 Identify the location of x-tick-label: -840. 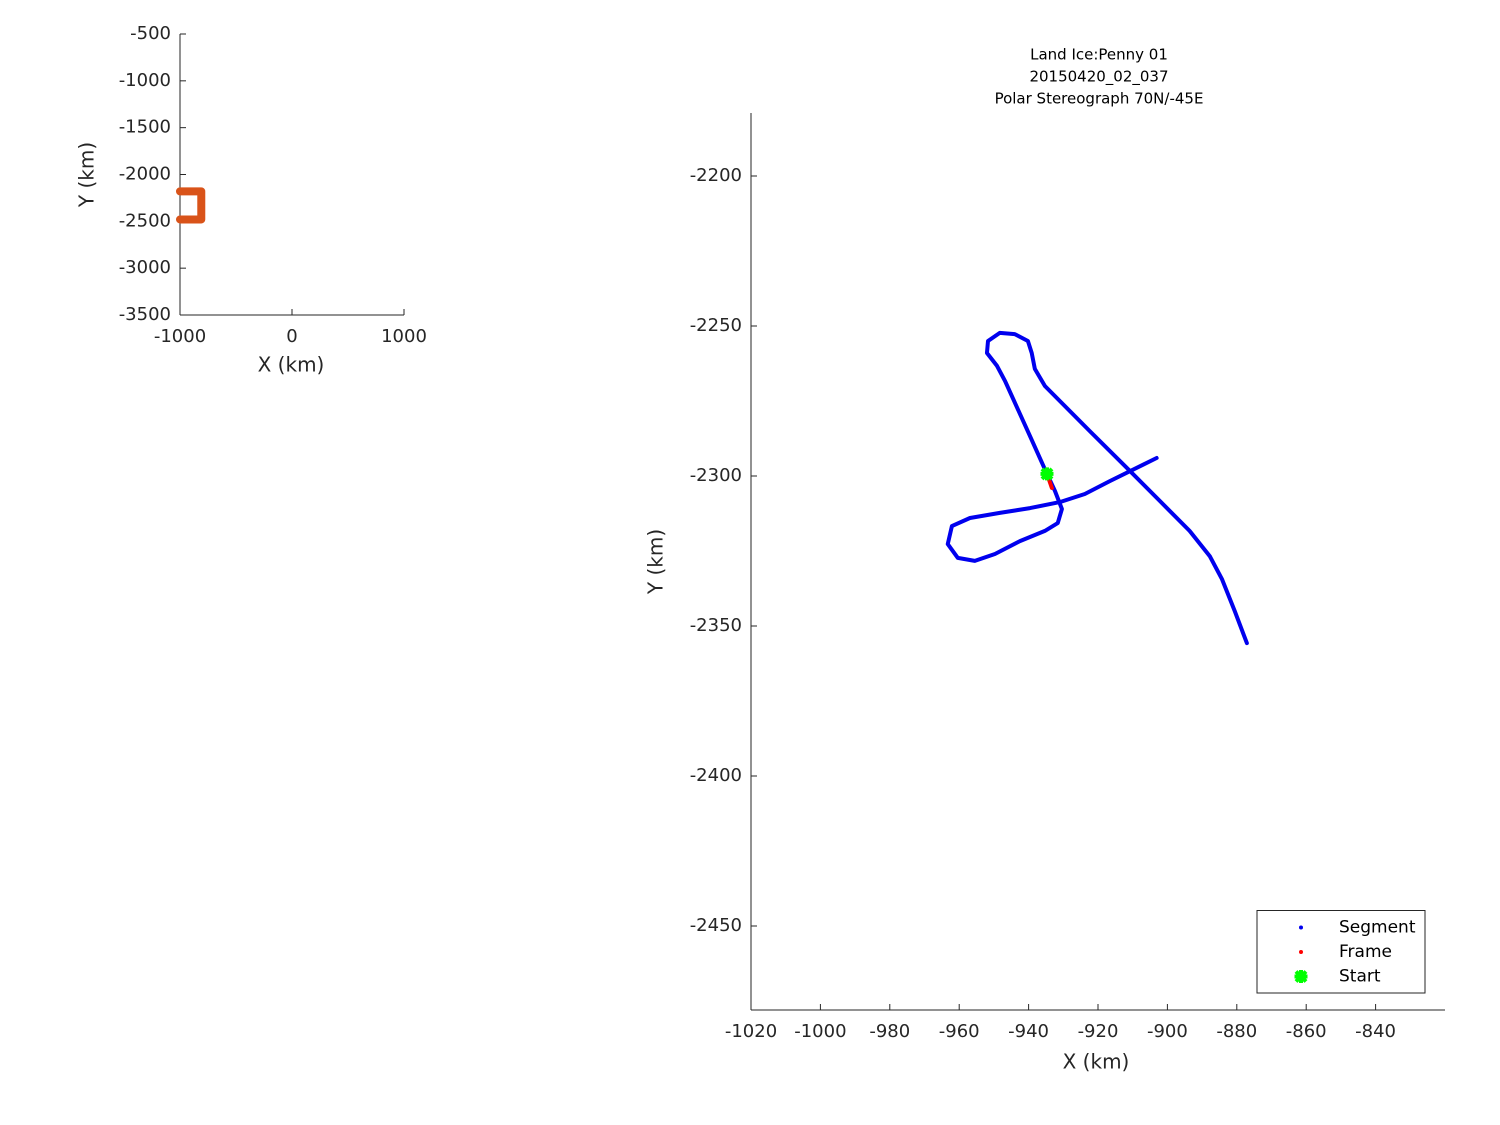
(1375, 1031).